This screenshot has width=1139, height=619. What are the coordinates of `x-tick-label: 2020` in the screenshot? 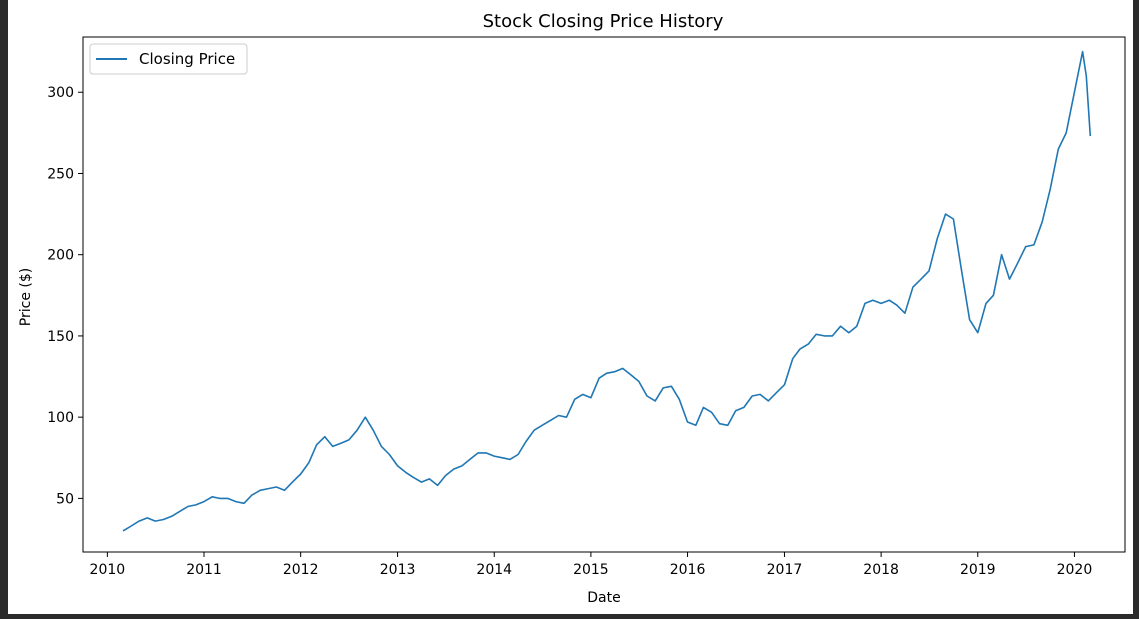 It's located at (1075, 570).